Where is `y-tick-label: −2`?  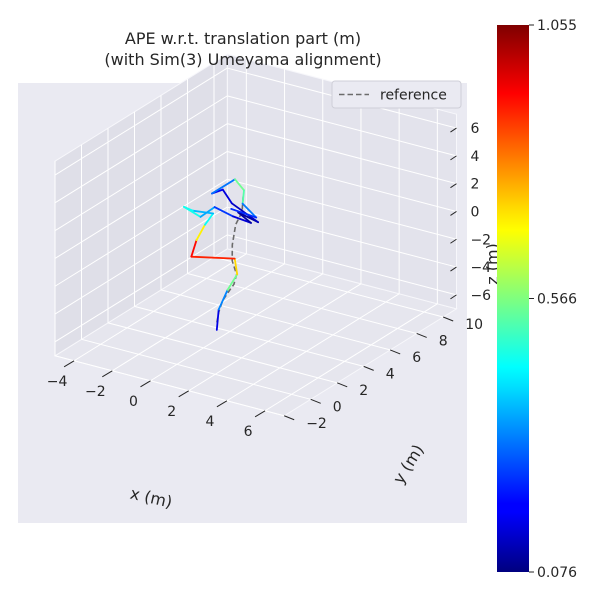 y-tick-label: −2 is located at coordinates (316, 424).